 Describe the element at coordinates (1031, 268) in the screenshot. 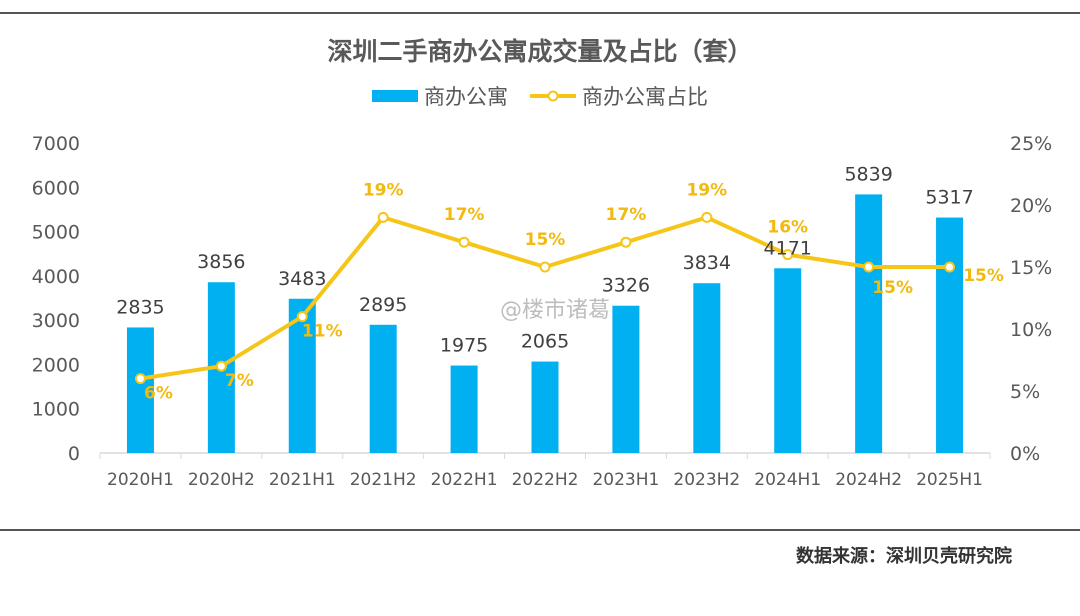

I see `y-right-tick-label: 15%` at that location.